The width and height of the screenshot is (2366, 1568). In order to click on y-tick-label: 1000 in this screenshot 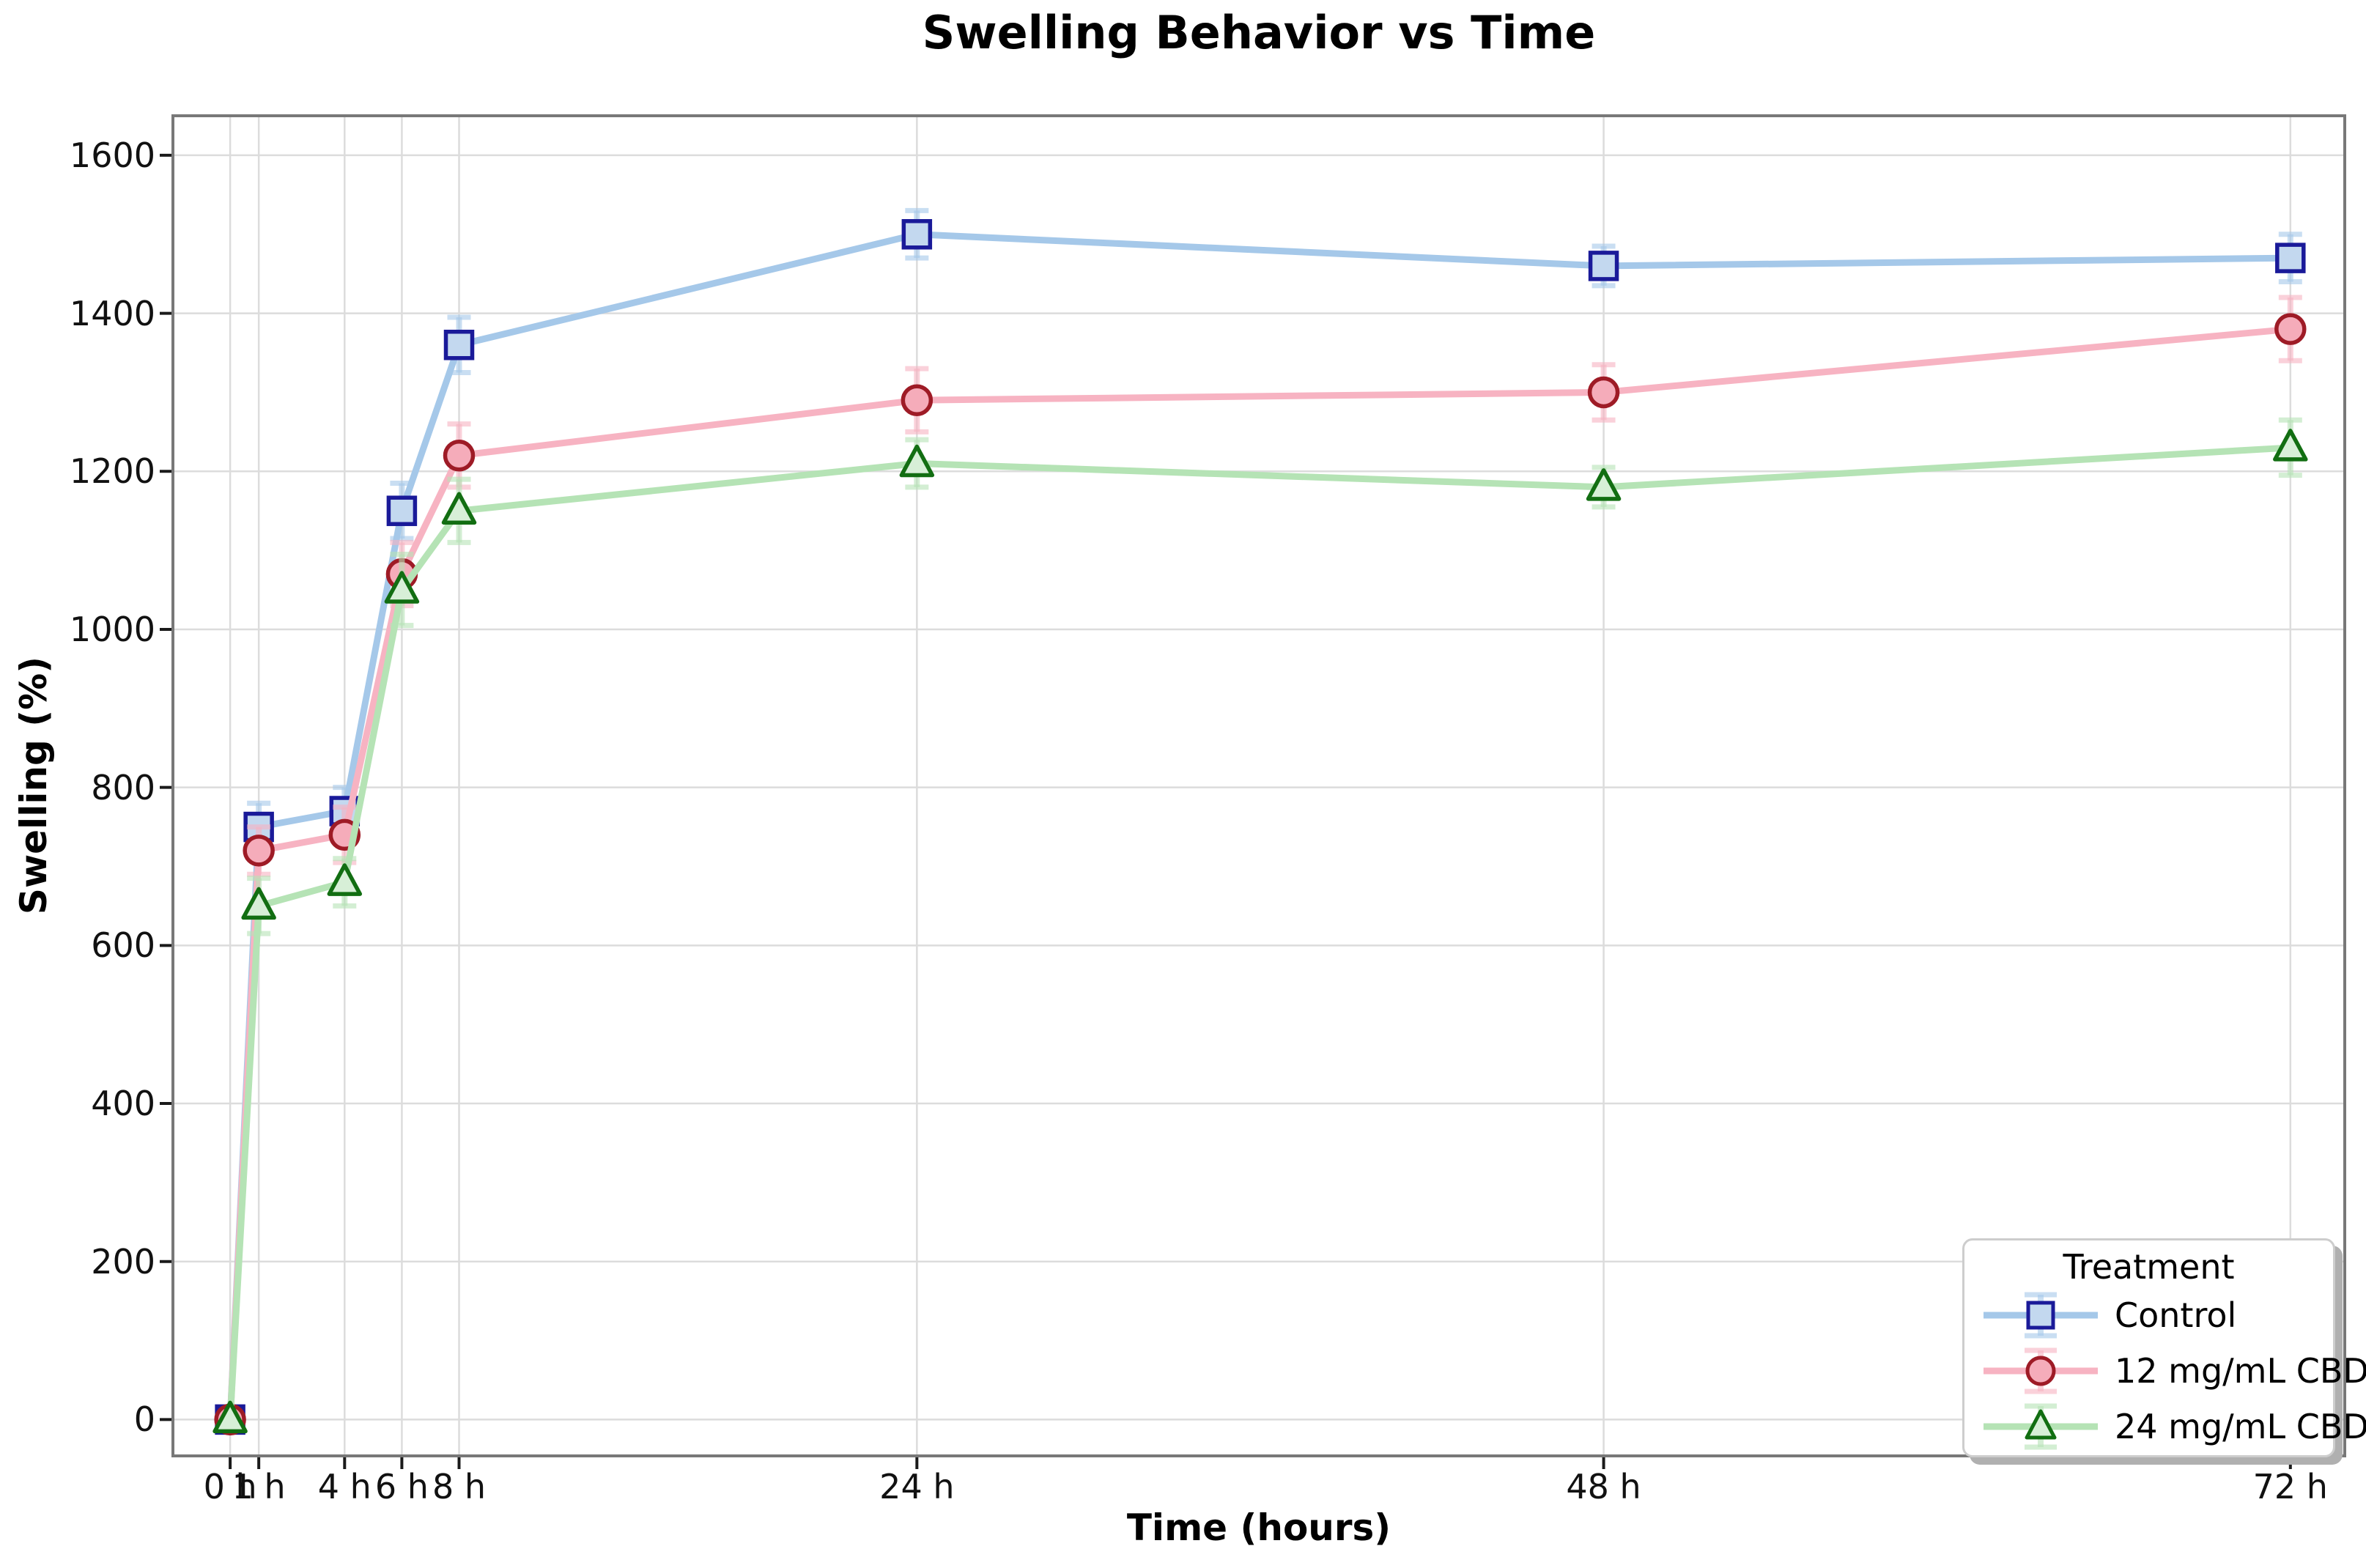, I will do `click(112, 629)`.